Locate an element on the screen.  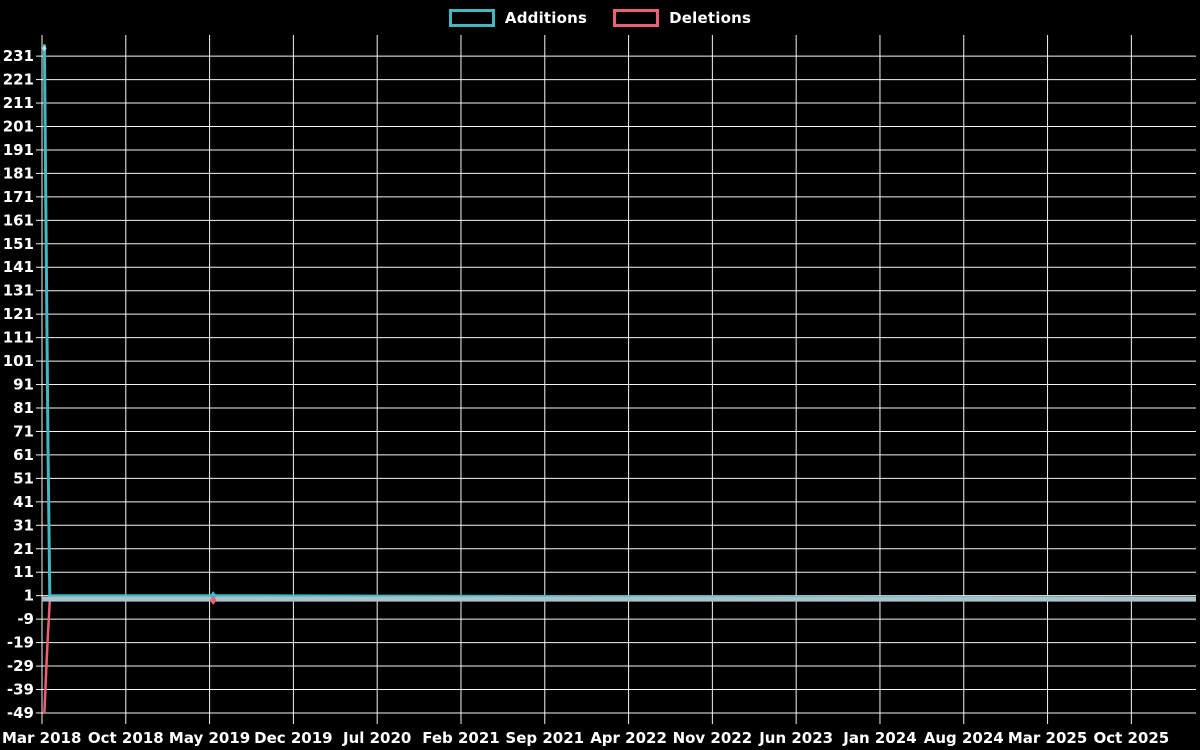
x-tick-label: Feb 2021 is located at coordinates (461, 738).